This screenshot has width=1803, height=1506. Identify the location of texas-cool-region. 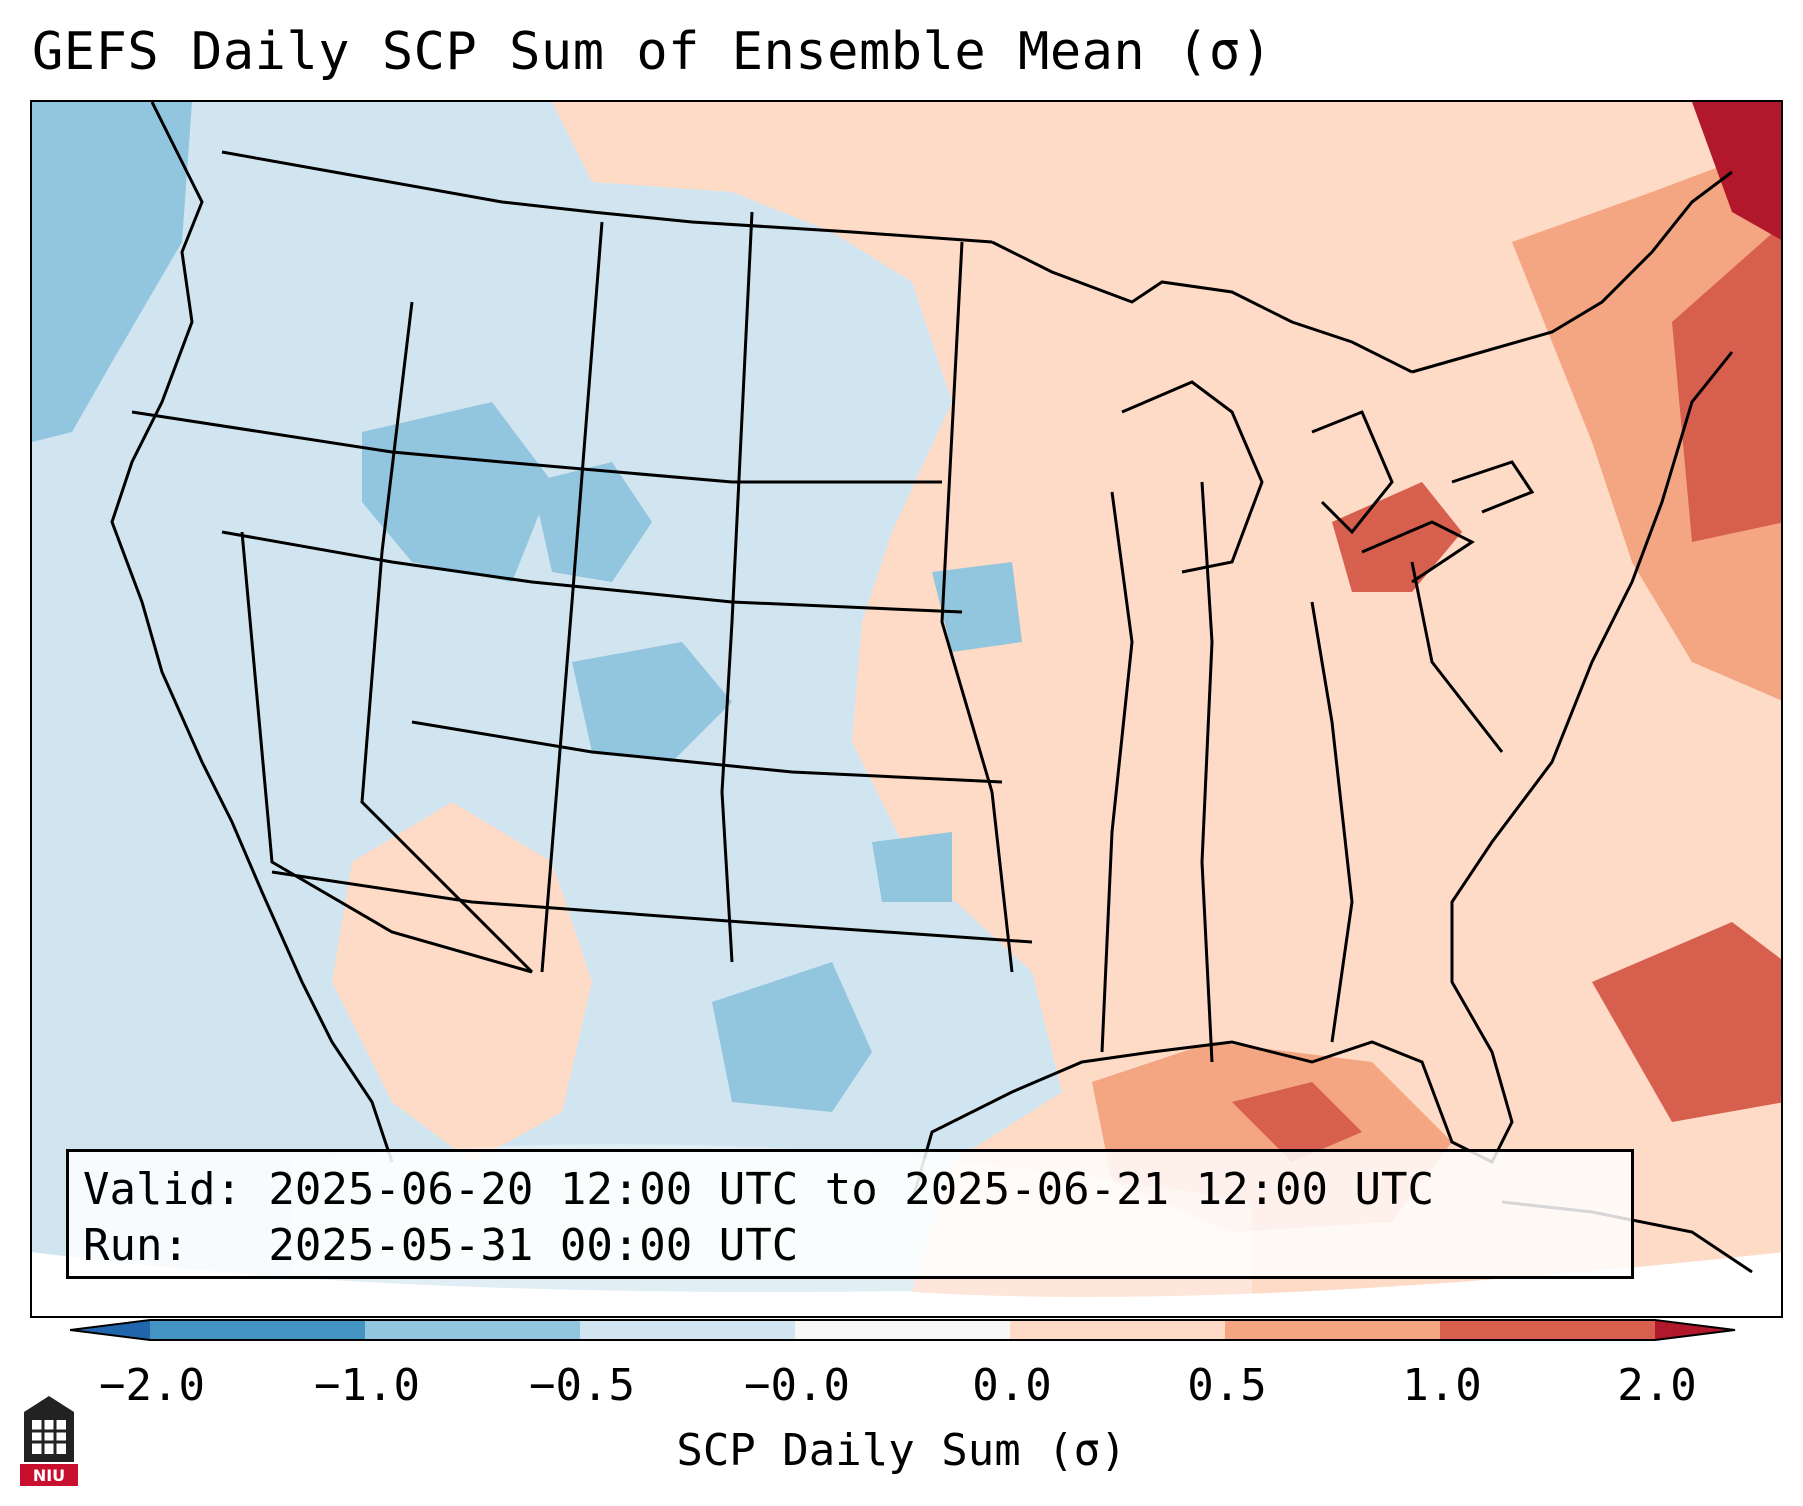
(792, 1037).